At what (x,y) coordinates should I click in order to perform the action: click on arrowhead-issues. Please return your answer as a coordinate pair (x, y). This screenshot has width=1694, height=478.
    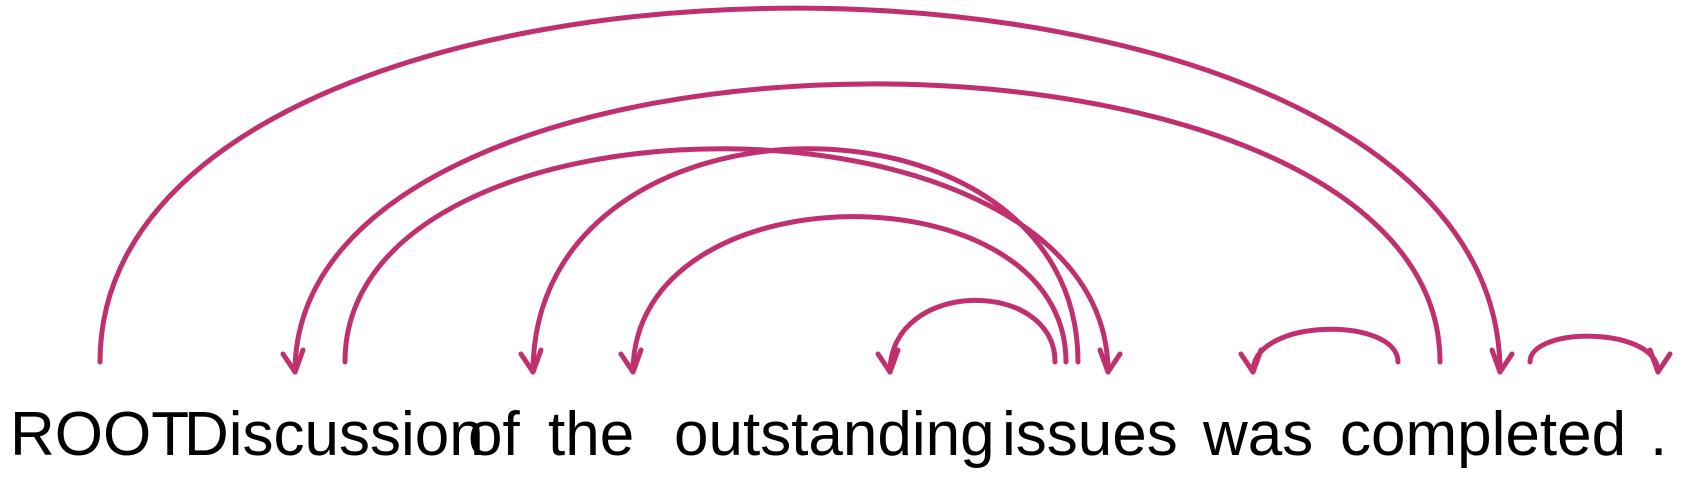
    Looking at the image, I should click on (1110, 361).